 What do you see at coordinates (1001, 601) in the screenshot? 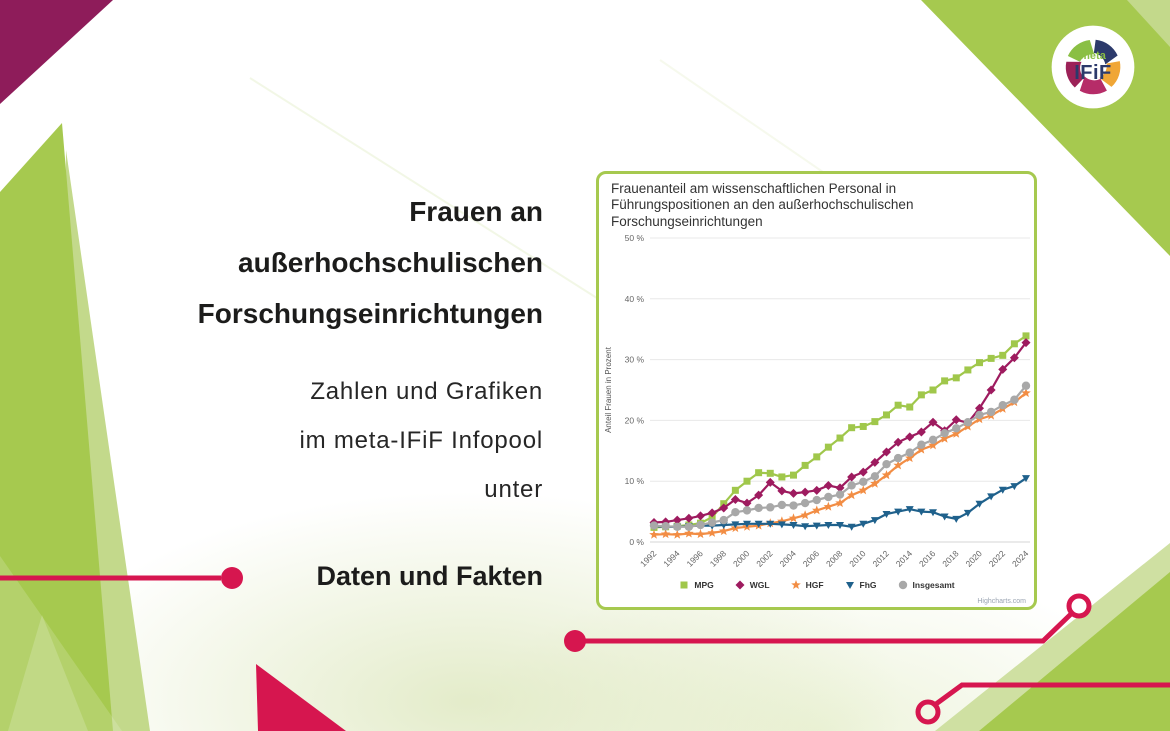
I see `highcharts-credit: Highcharts.com` at bounding box center [1001, 601].